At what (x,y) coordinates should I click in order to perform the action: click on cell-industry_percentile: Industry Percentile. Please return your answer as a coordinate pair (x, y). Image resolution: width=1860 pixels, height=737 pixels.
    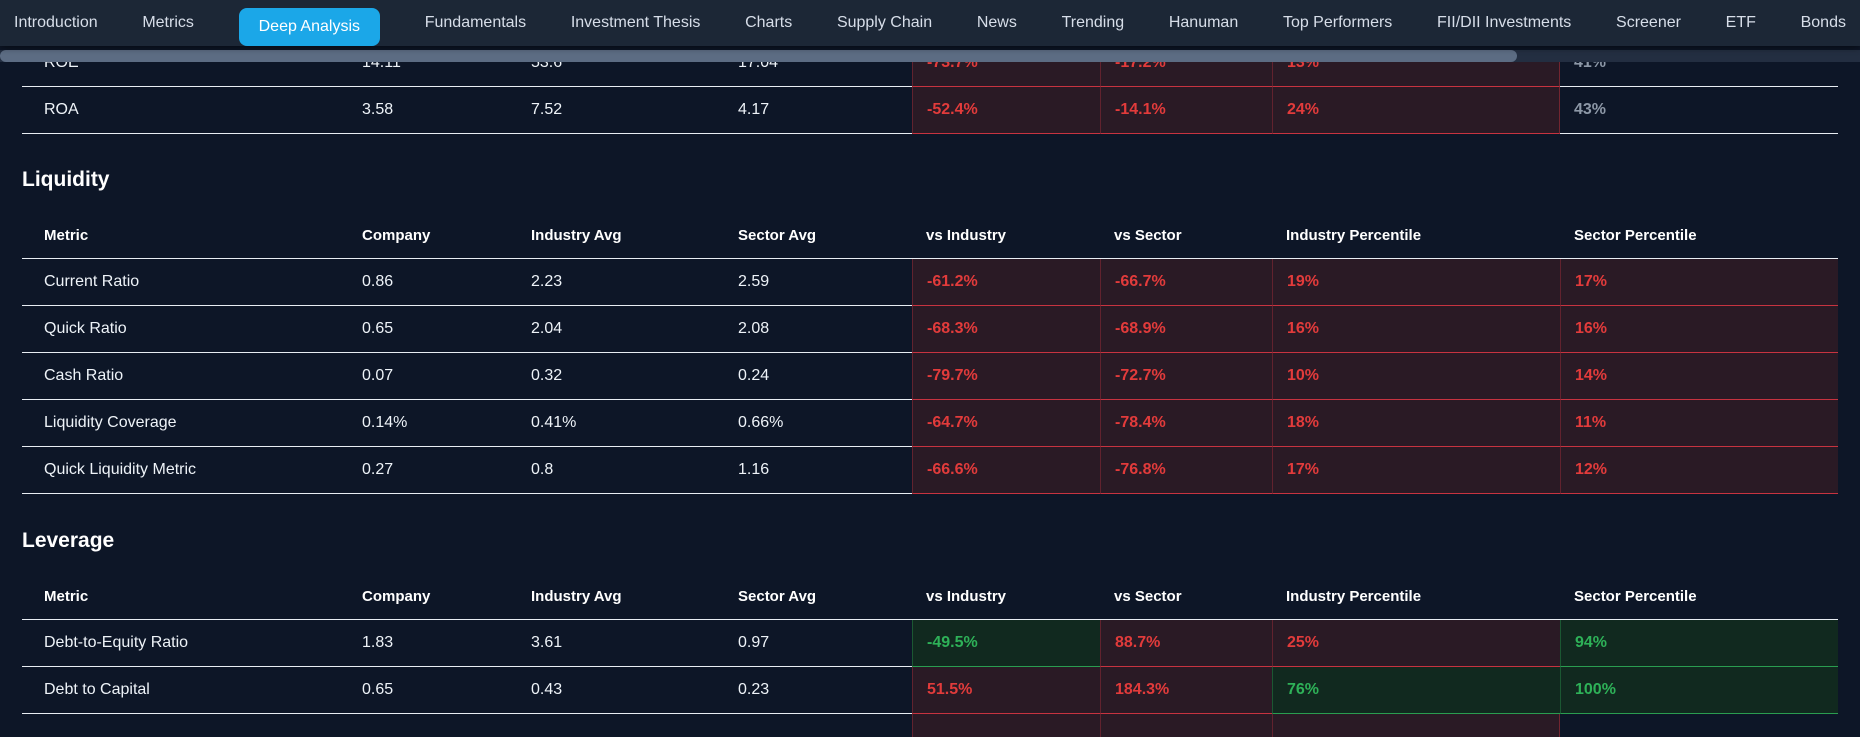
    Looking at the image, I should click on (1416, 596).